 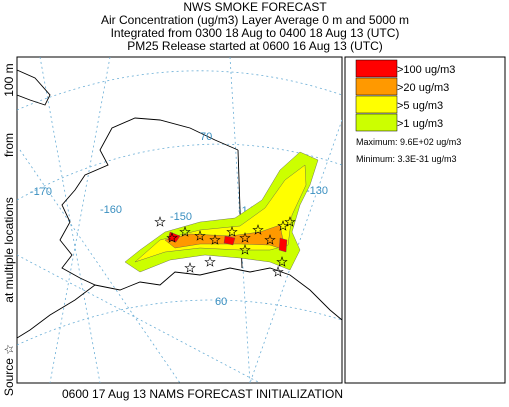 What do you see at coordinates (179, 90) in the screenshot?
I see `latitude-line` at bounding box center [179, 90].